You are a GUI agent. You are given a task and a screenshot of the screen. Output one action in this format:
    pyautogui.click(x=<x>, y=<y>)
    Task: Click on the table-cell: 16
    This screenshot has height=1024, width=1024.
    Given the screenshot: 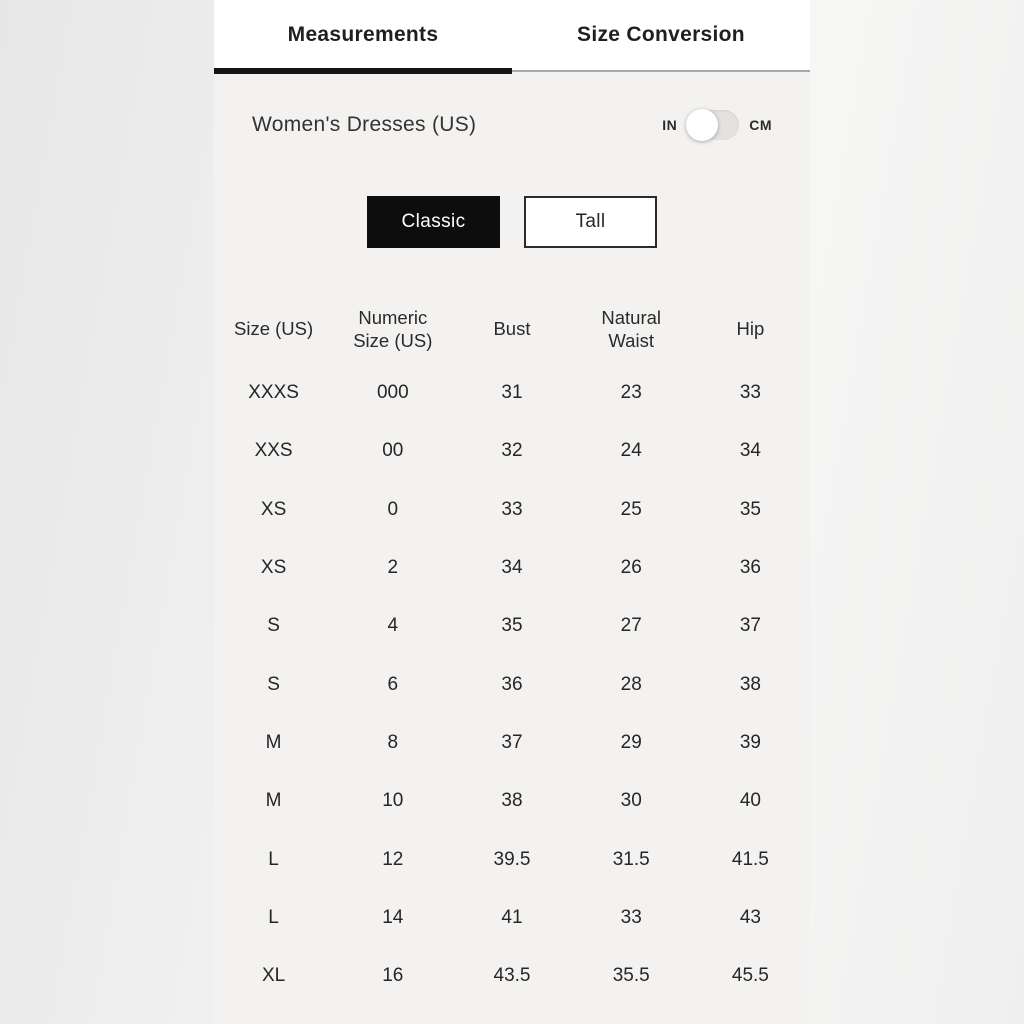 What is the action you would take?
    pyautogui.click(x=393, y=976)
    